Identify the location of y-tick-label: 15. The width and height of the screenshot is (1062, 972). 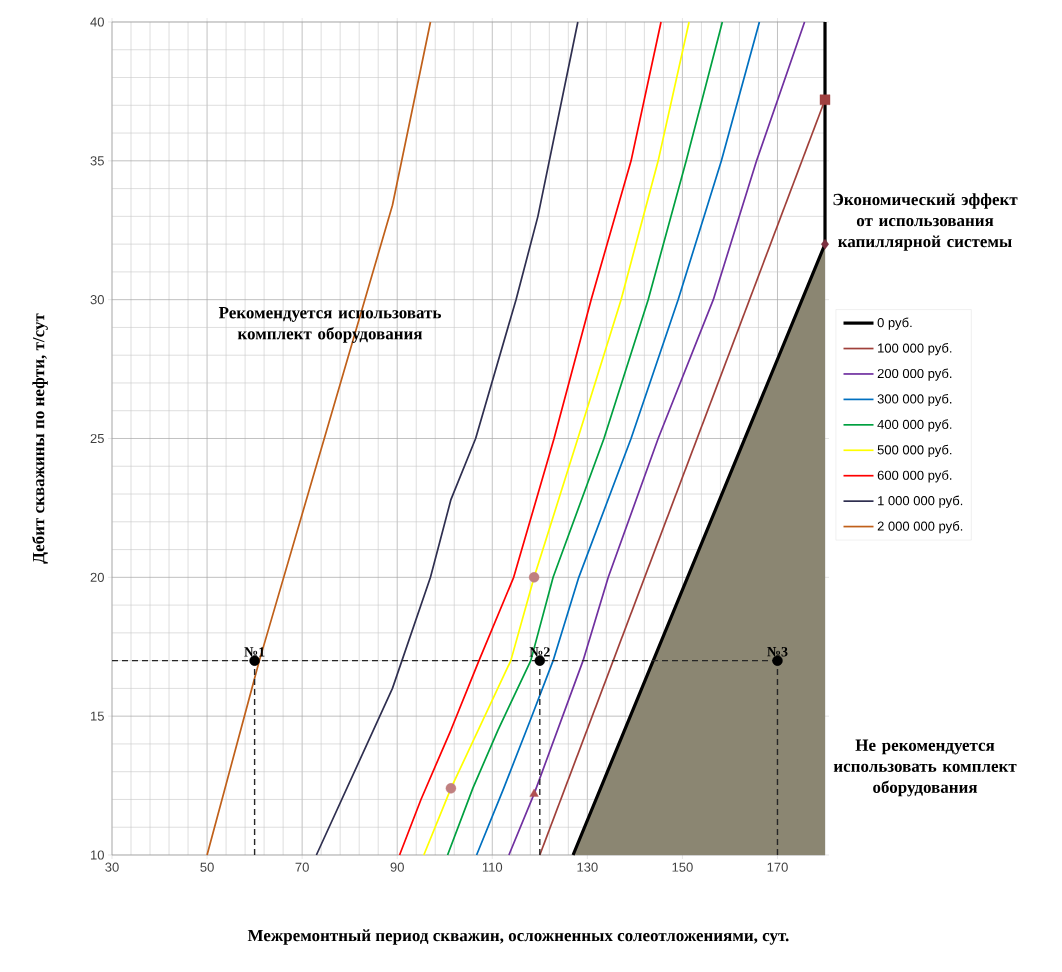
(97, 716).